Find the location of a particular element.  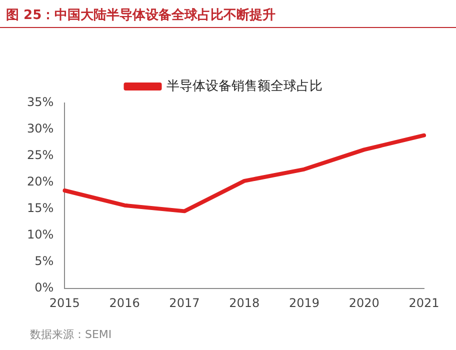

source-note: 数据来源：SEMI is located at coordinates (71, 334).